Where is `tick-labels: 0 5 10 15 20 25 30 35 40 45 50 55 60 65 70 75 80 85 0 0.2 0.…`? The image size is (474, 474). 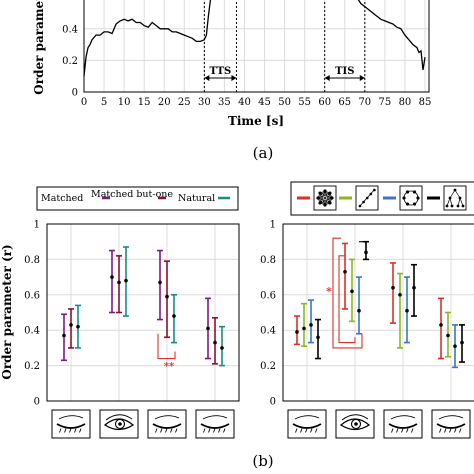 tick-labels: 0 5 10 15 20 25 30 35 40 45 50 55 60 65 70 75 80 85 0 0.2 0.… is located at coordinates (246, 66).